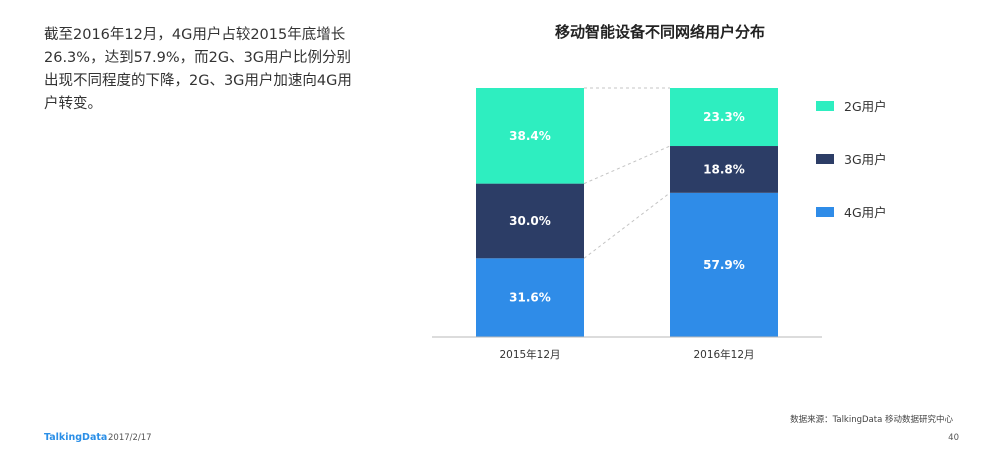  I want to click on bar-labels: 31.6% 57.9% 30.0% 18.8% 38.4% 23.3%, so click(627, 207).